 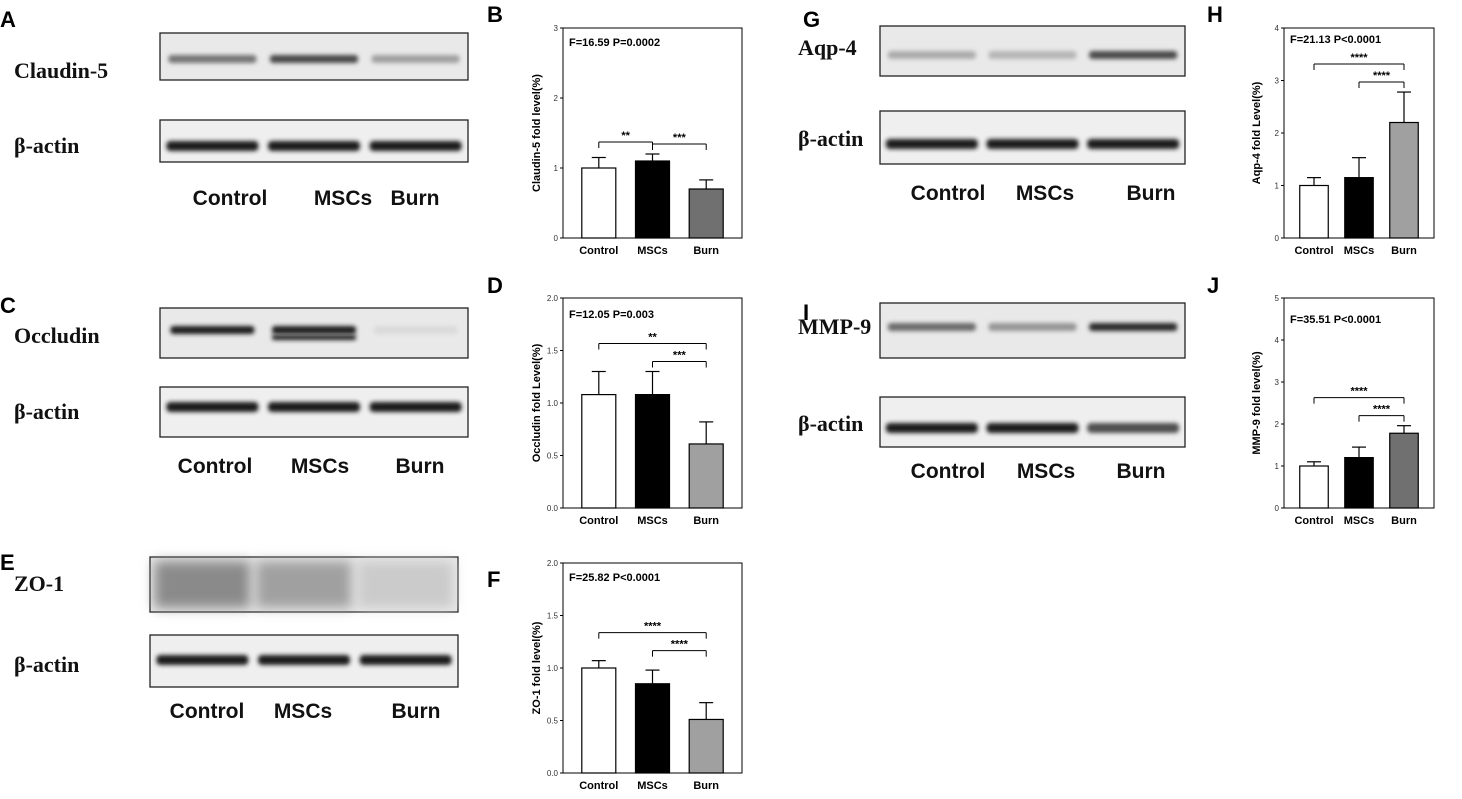 I want to click on y-axis-label: Aqp-4 fold Level(%), so click(x=1257, y=132).